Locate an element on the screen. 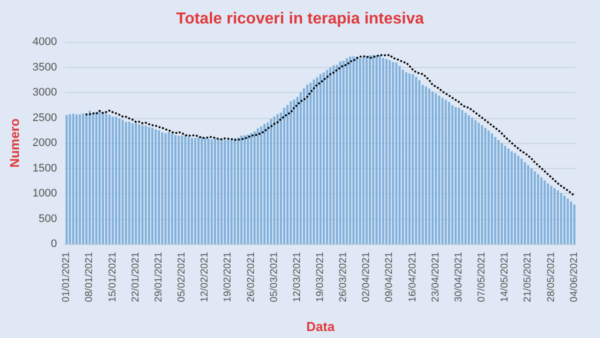 The height and width of the screenshot is (338, 600). x-tick-label: 21/05/2021 is located at coordinates (528, 277).